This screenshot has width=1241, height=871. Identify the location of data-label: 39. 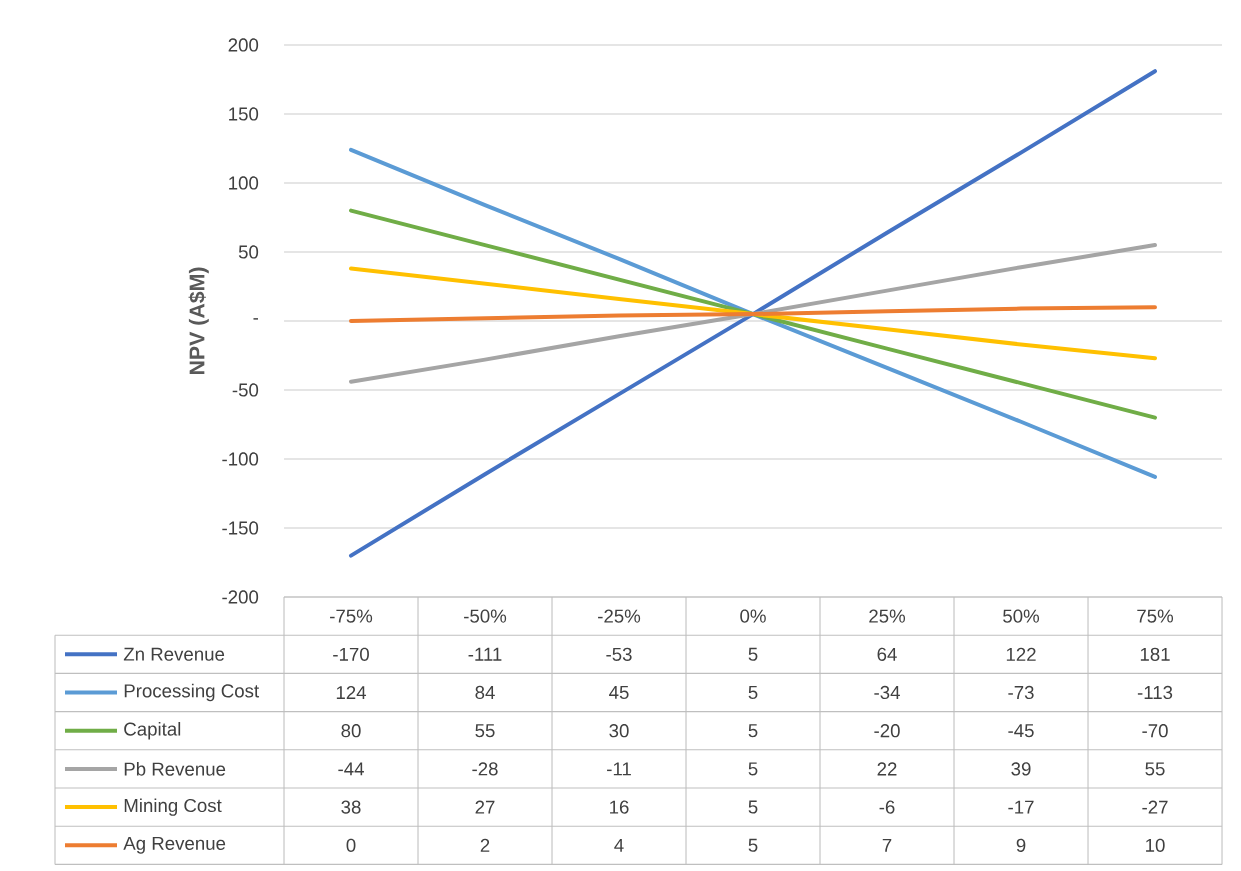
(1021, 769).